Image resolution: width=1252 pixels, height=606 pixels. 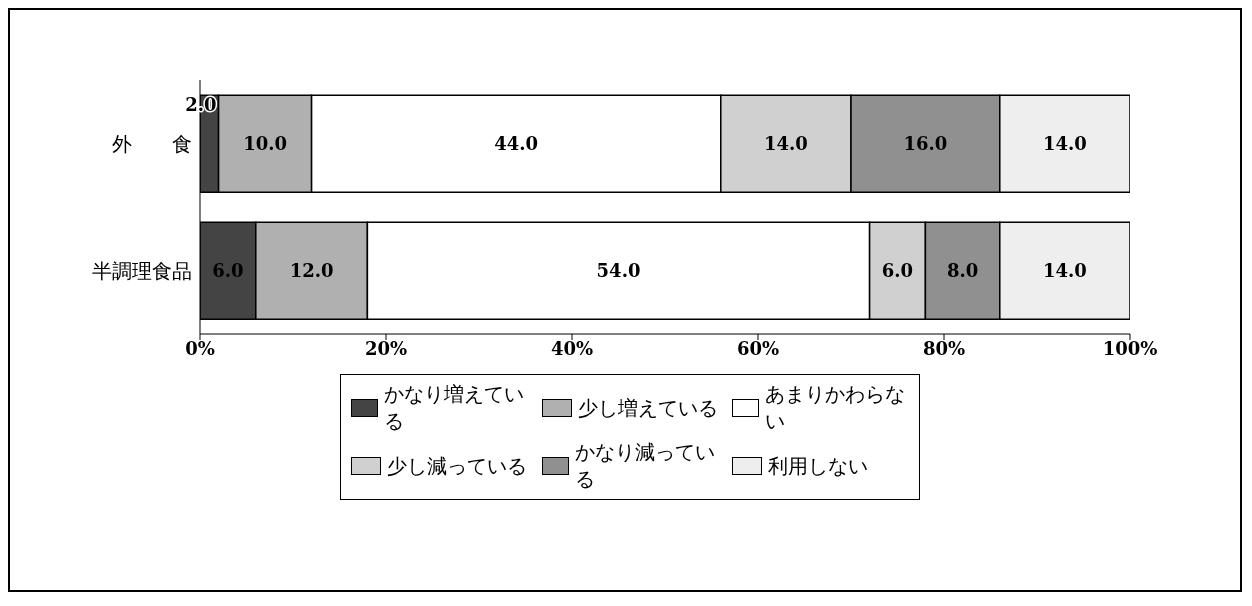 What do you see at coordinates (457, 466) in the screenshot?
I see `legend-label: 少し減っている` at bounding box center [457, 466].